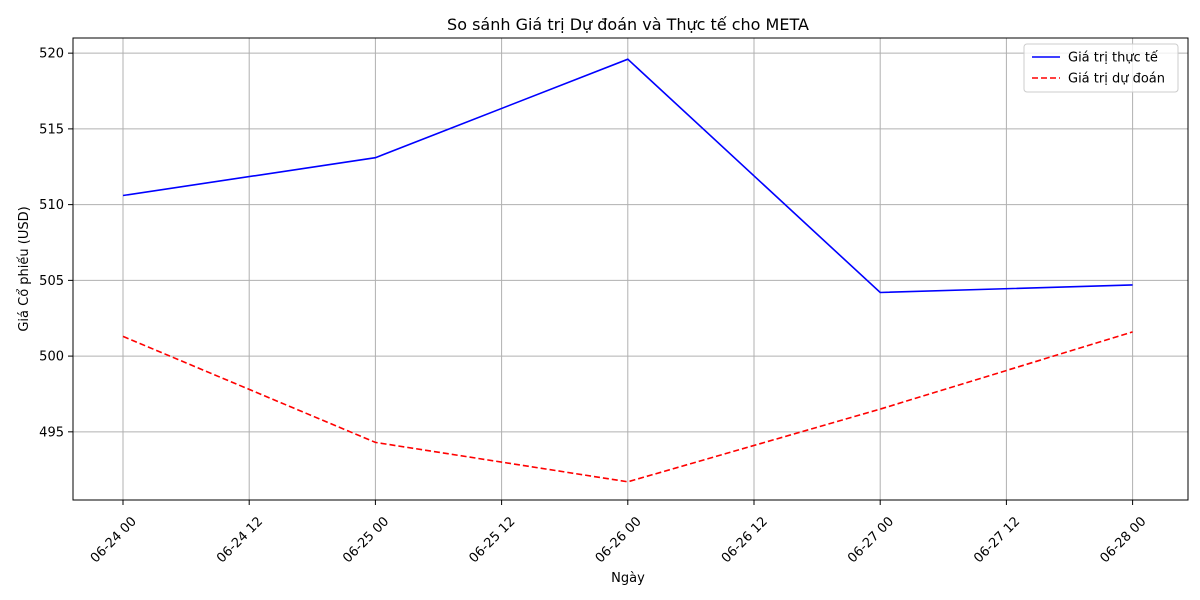 Image resolution: width=1200 pixels, height=600 pixels. What do you see at coordinates (240, 540) in the screenshot?
I see `x-tick-label: 06-24 12` at bounding box center [240, 540].